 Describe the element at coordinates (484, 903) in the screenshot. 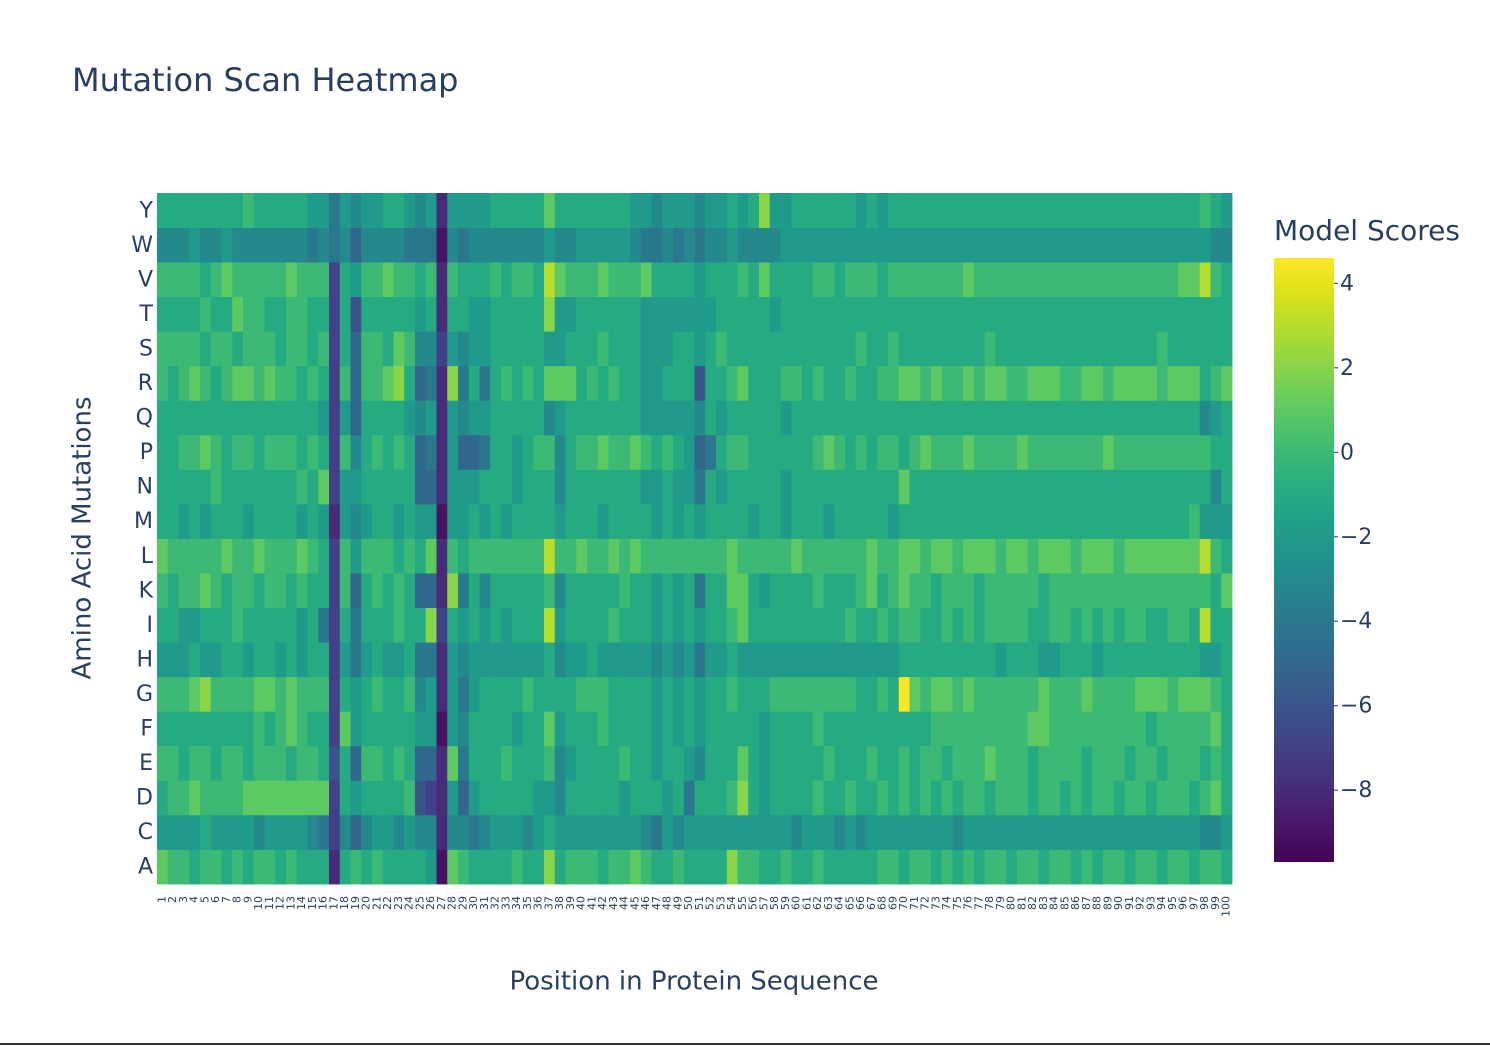

I see `x-tick-label: 31` at that location.